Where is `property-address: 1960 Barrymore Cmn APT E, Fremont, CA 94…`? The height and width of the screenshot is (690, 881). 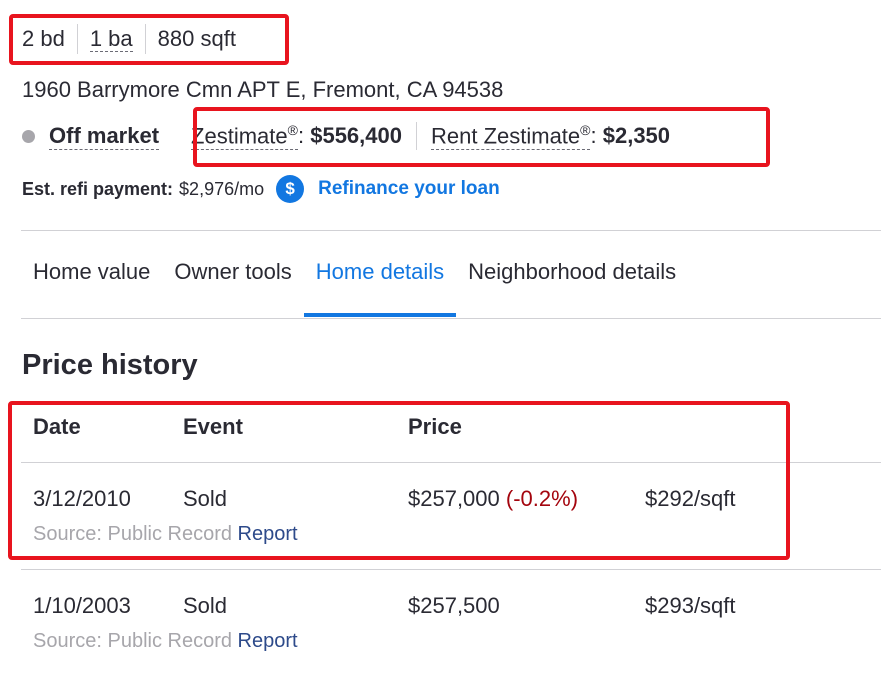 property-address: 1960 Barrymore Cmn APT E, Fremont, CA 94… is located at coordinates (263, 89).